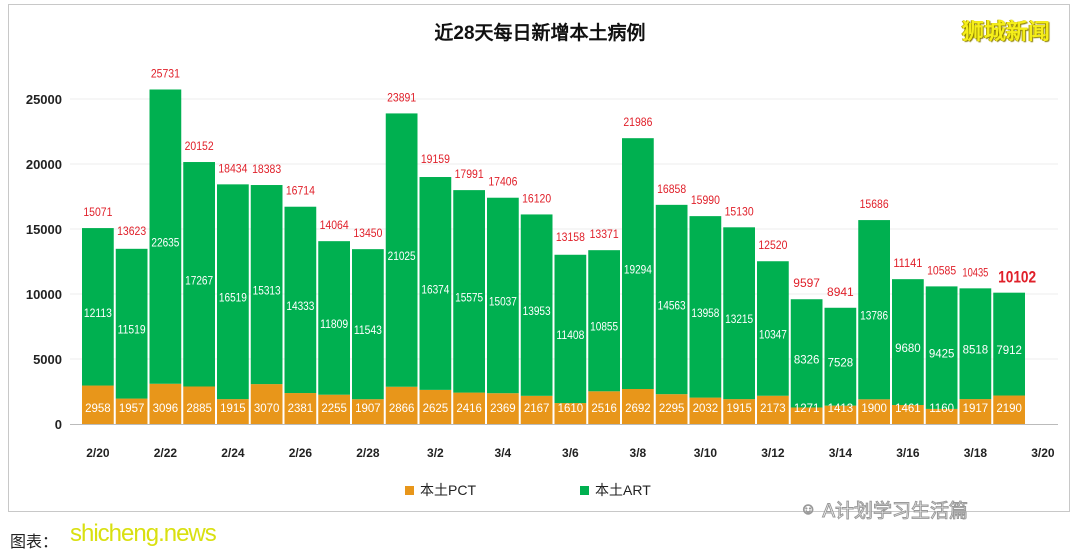 The height and width of the screenshot is (553, 1080). Describe the element at coordinates (469, 298) in the screenshot. I see `bar-art-label: 15575` at that location.